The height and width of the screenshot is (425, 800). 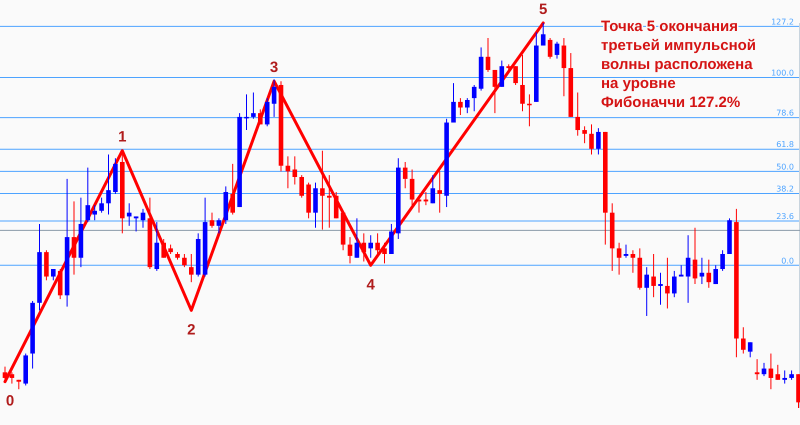 I want to click on annotation: 4, so click(x=371, y=285).